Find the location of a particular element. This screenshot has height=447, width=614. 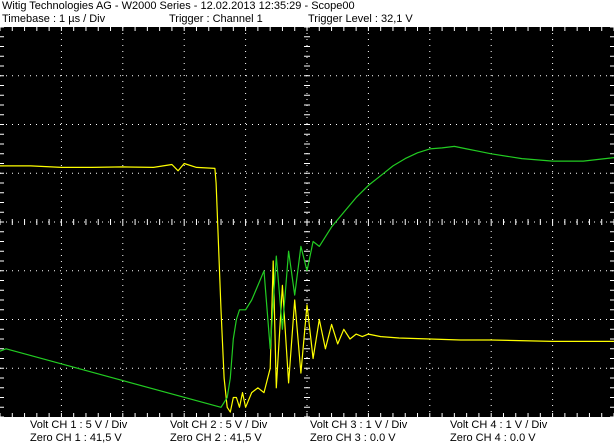

timebase-label: Timebase : 1 µs / Div is located at coordinates (54, 19).